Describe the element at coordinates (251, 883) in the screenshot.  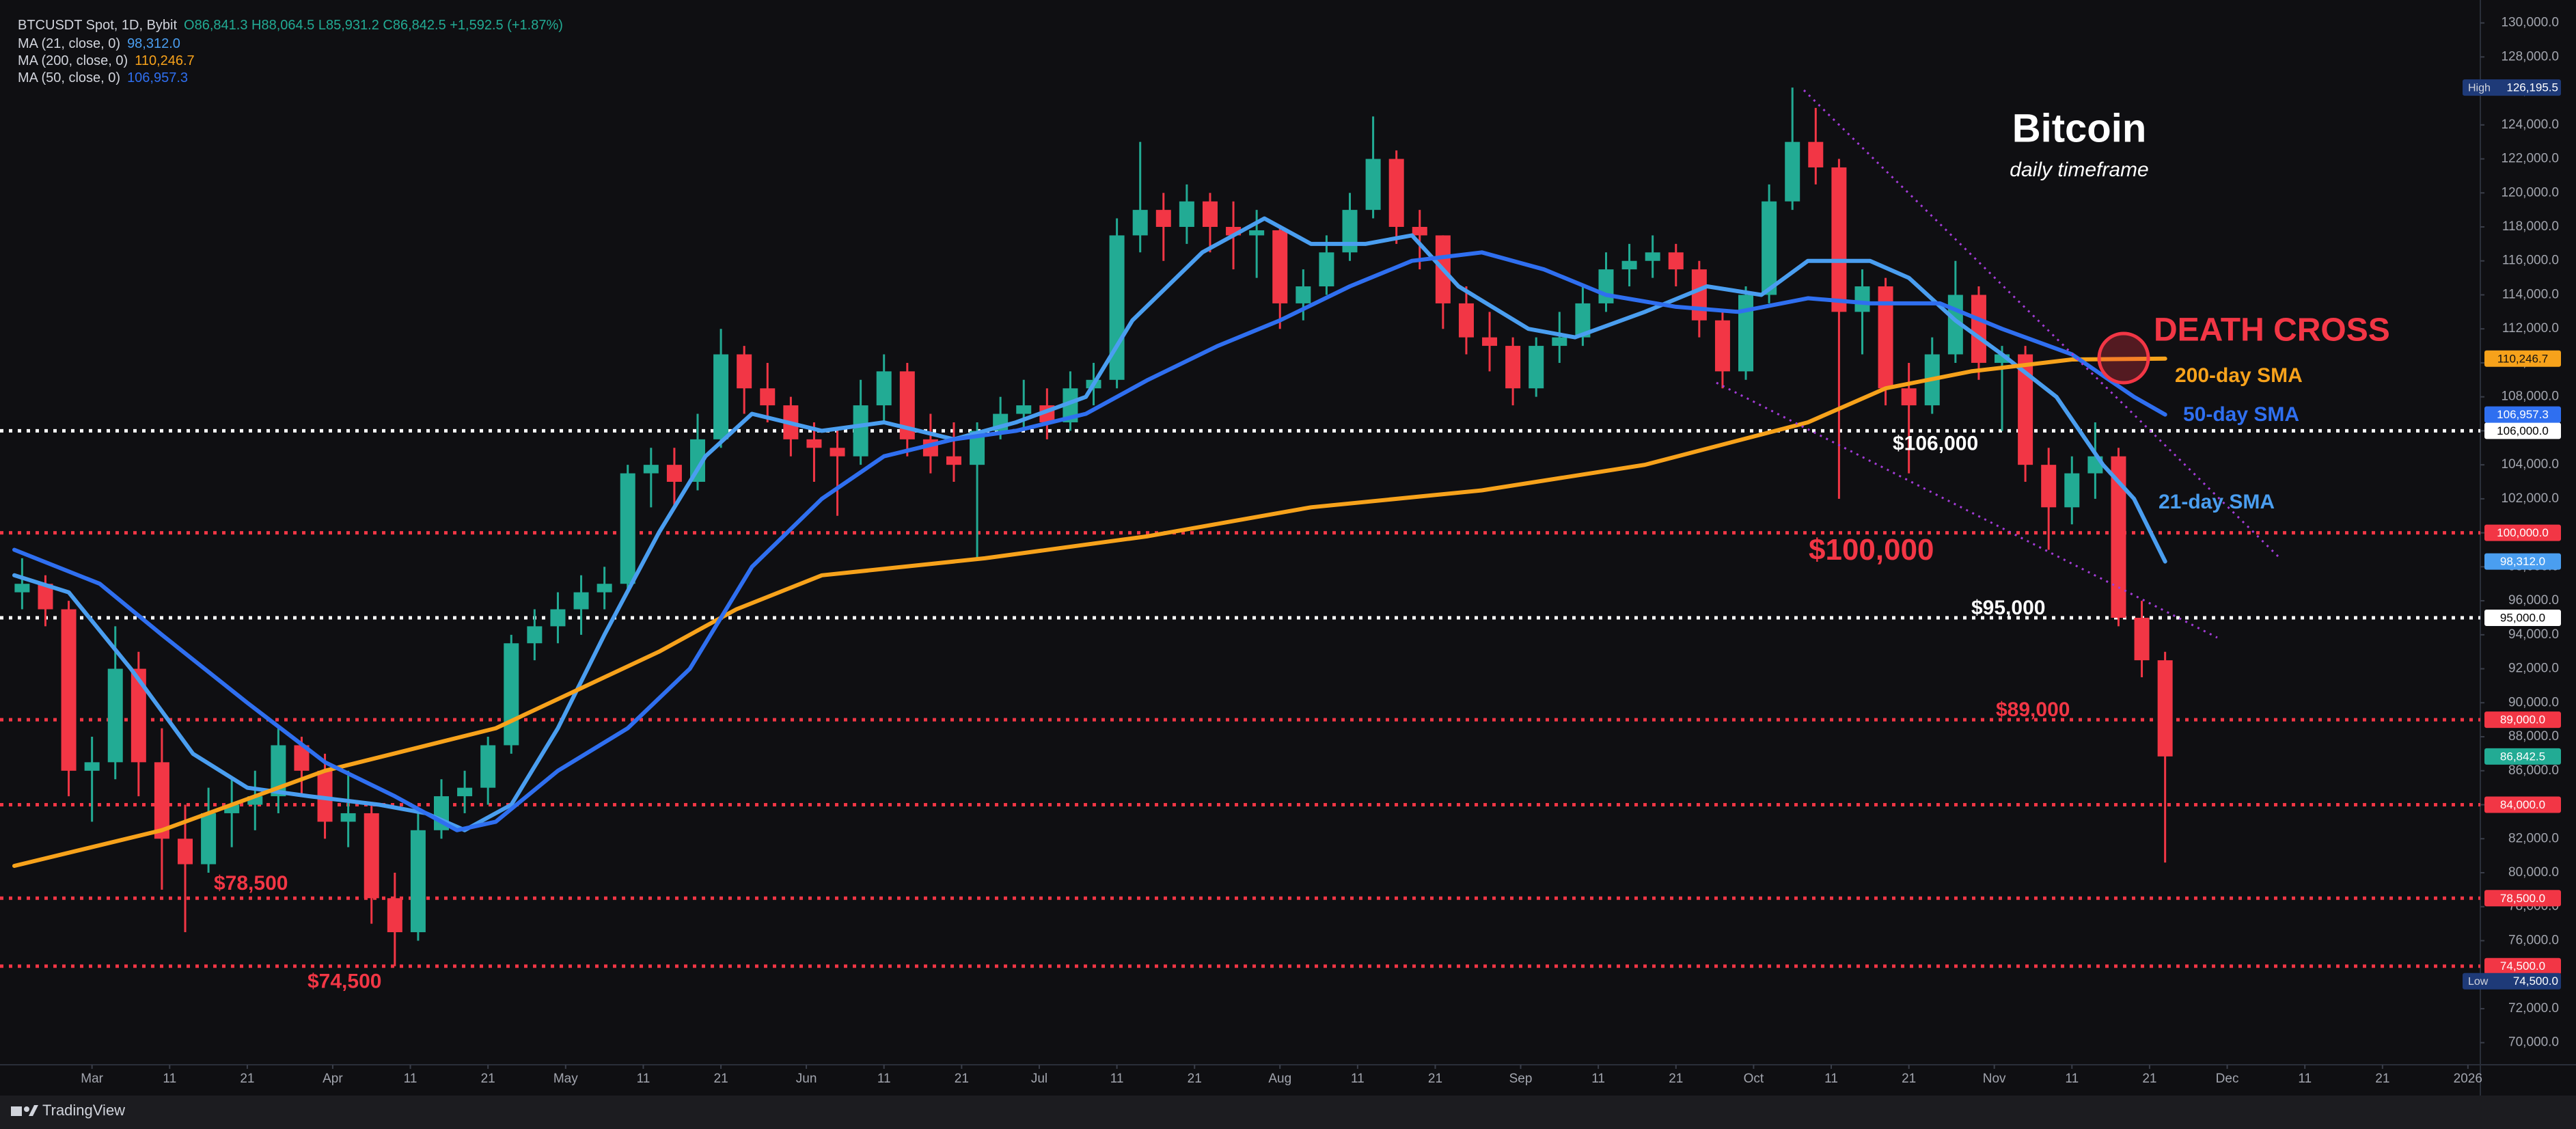
I see `level-label: $78,500` at that location.